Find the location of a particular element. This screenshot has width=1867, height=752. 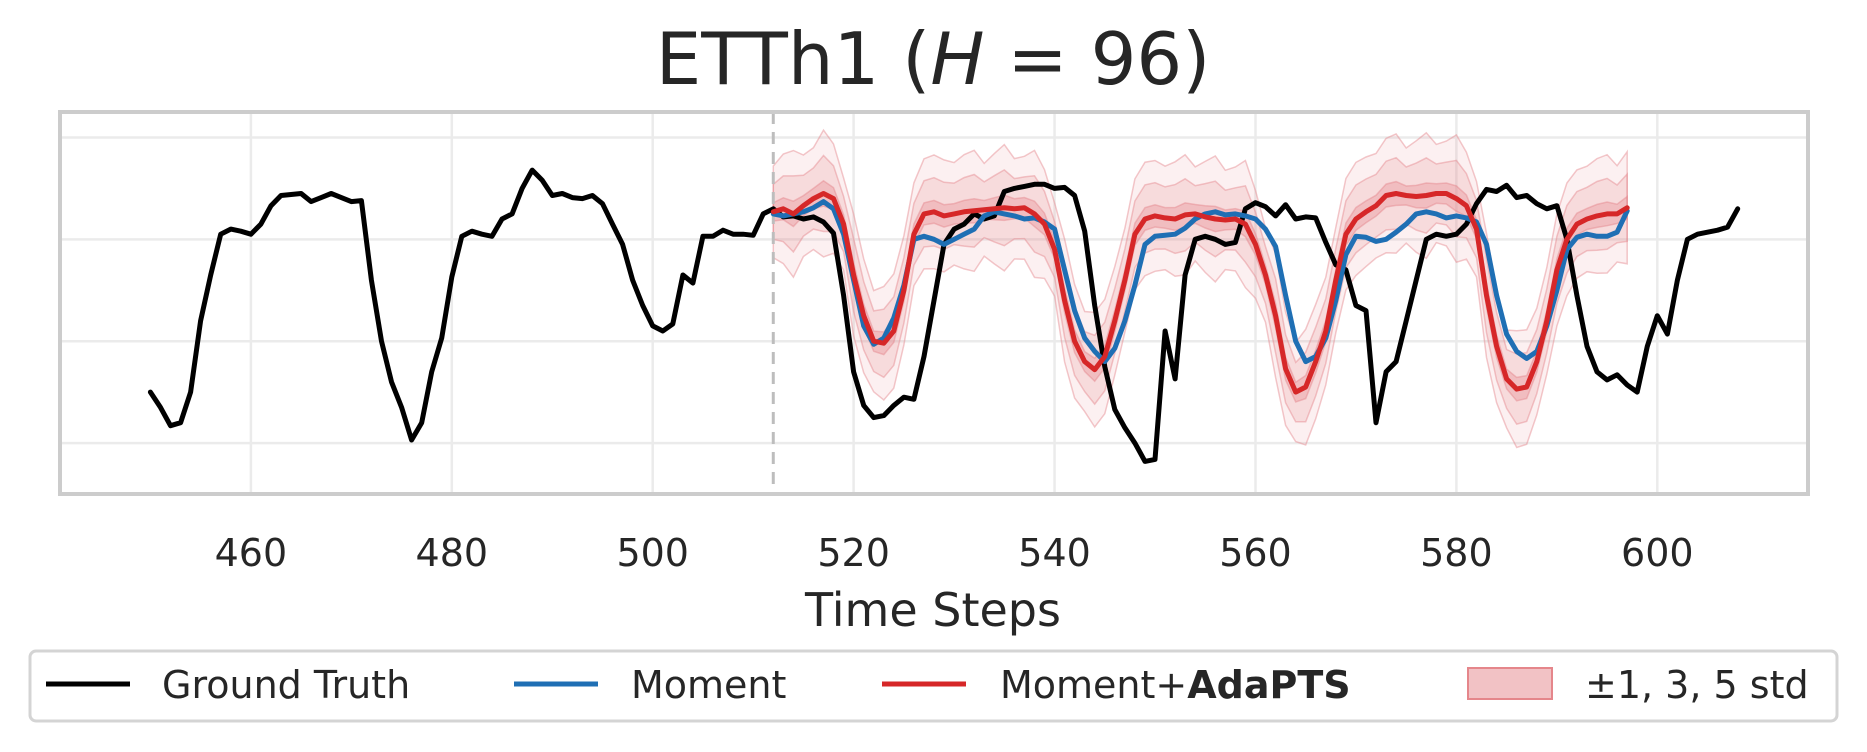

x-tick-label-520: 520 is located at coordinates (853, 553).